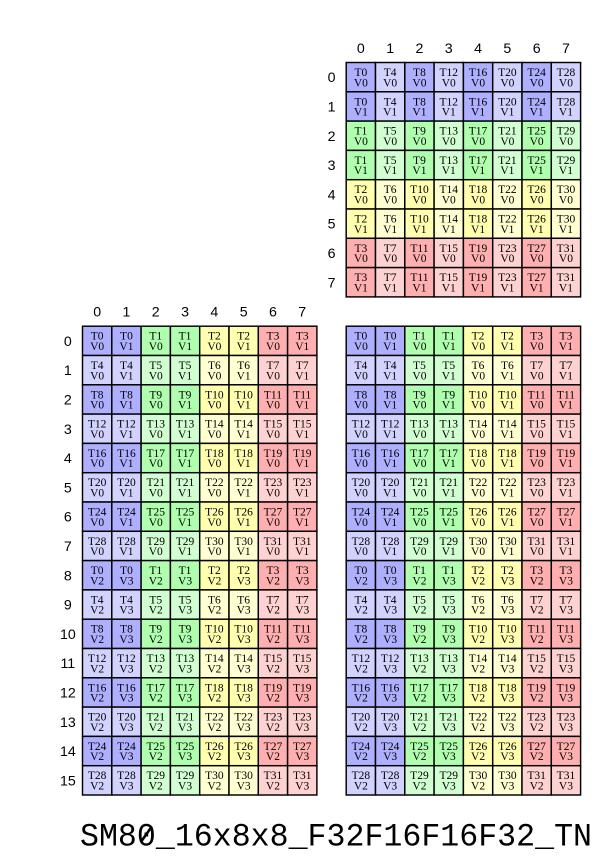 Image resolution: width=613 pixels, height=865 pixels. Describe the element at coordinates (478, 571) in the screenshot. I see `svg-text: T2` at that location.